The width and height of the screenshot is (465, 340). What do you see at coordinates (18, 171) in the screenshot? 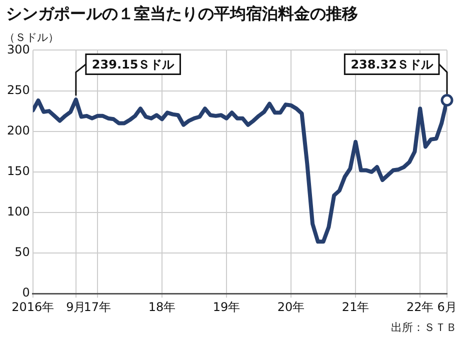
I see `y-tick-label: 150` at bounding box center [18, 171].